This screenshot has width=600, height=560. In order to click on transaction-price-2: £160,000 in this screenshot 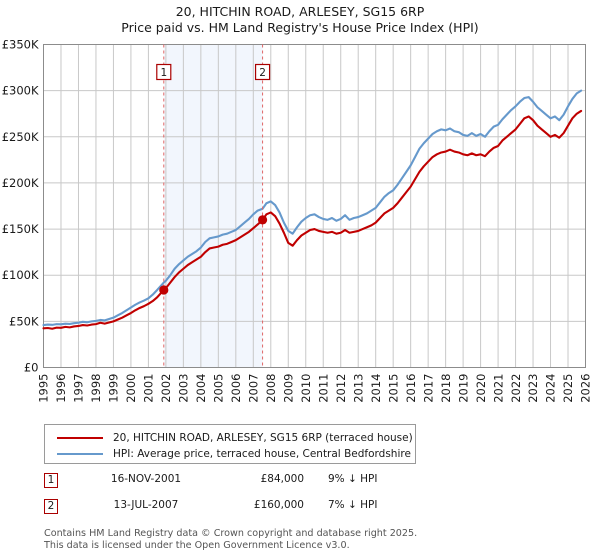, I will do `click(278, 505)`.